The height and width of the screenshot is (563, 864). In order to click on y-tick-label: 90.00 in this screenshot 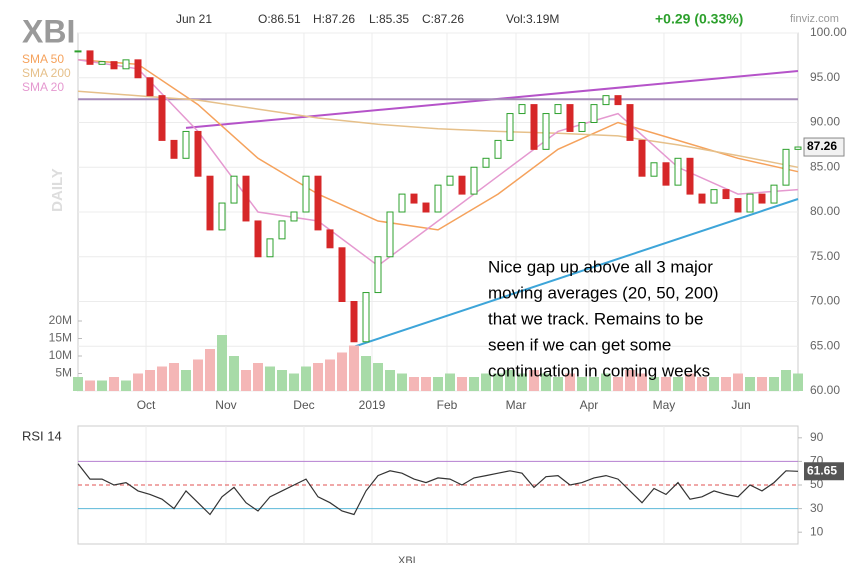, I will do `click(825, 122)`.